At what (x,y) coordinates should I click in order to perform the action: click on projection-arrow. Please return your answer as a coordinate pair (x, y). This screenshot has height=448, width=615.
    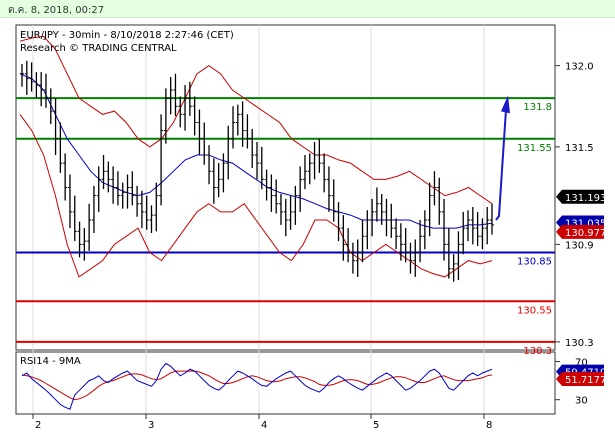
    Looking at the image, I should click on (502, 158).